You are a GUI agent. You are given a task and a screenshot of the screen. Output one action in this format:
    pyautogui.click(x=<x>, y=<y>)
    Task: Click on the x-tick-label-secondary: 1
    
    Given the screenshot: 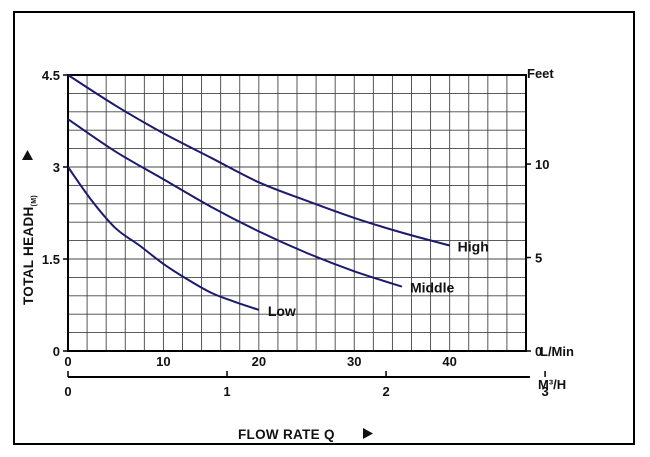 What is the action you would take?
    pyautogui.click(x=226, y=391)
    